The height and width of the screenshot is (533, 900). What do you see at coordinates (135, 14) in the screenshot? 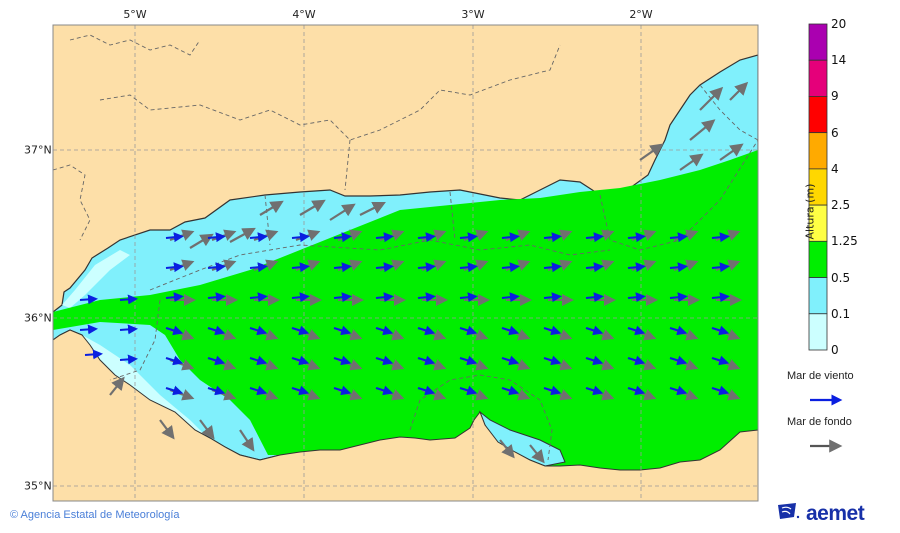
I see `longitude-label: 5°W` at bounding box center [135, 14].